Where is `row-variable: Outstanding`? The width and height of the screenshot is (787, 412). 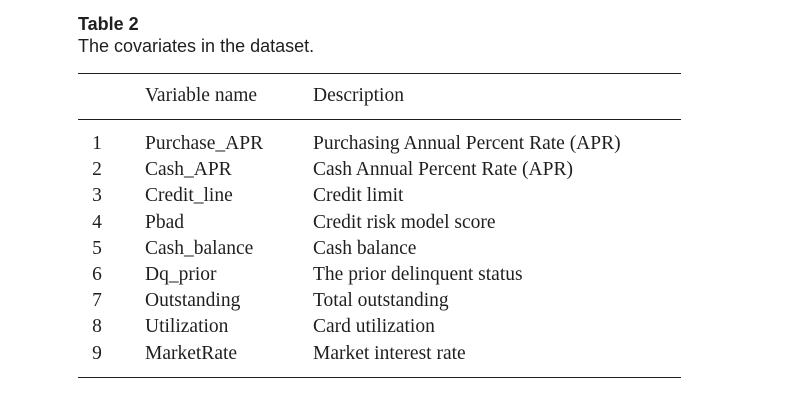 row-variable: Outstanding is located at coordinates (193, 301).